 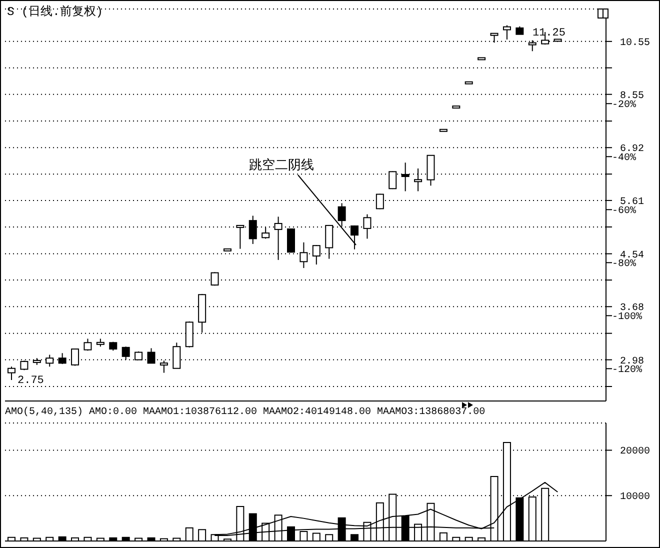 I want to click on y-tick-label: 20000, so click(x=635, y=452).